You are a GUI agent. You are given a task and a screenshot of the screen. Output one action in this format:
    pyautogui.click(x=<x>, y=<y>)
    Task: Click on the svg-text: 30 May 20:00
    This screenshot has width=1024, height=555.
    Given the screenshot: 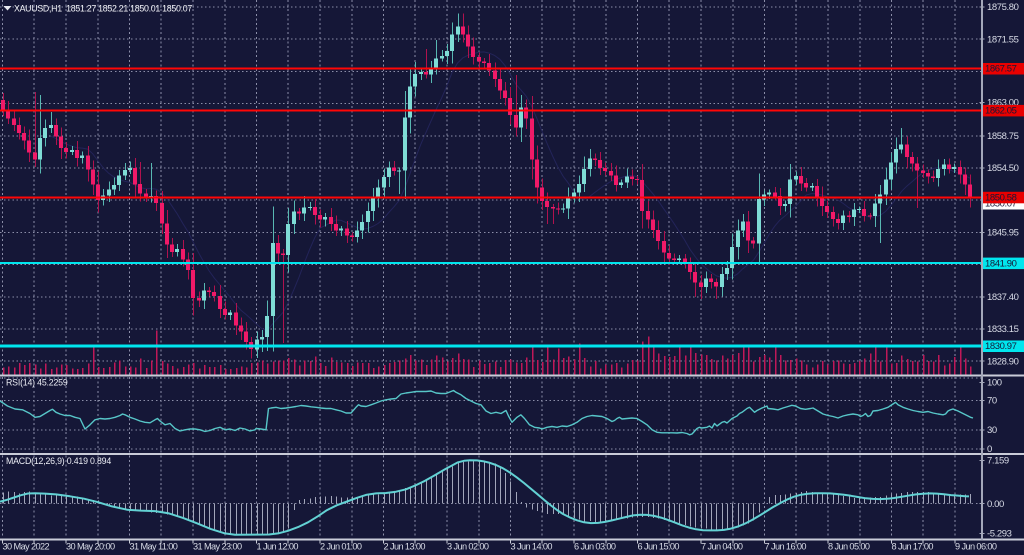 What is the action you would take?
    pyautogui.click(x=90, y=547)
    